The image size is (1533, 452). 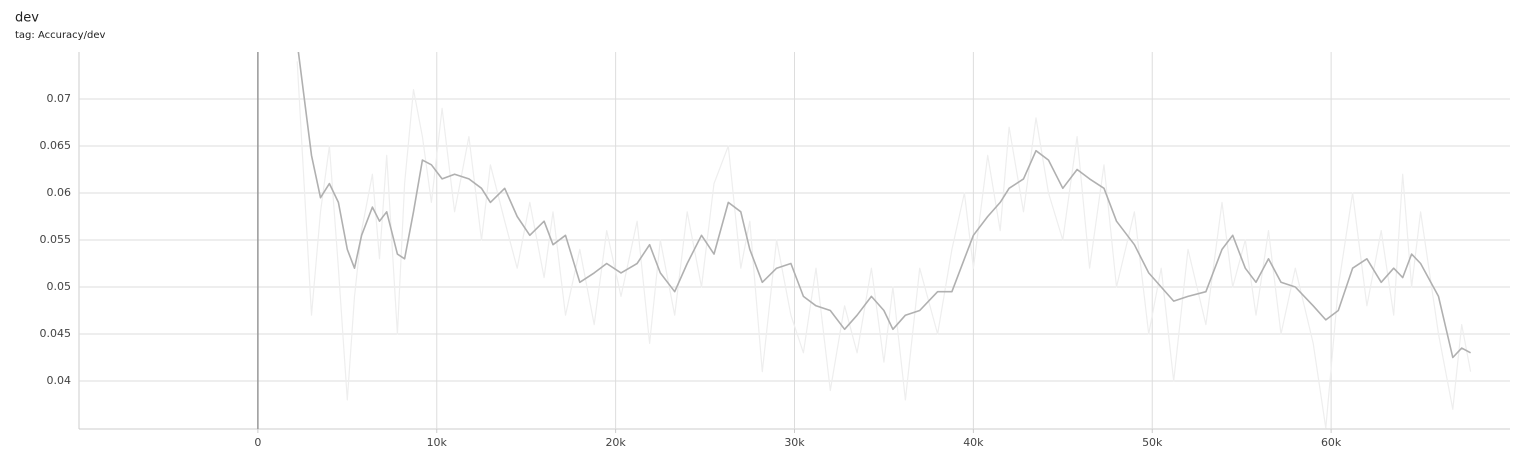 What do you see at coordinates (794, 442) in the screenshot?
I see `x-tick-label: 30k` at bounding box center [794, 442].